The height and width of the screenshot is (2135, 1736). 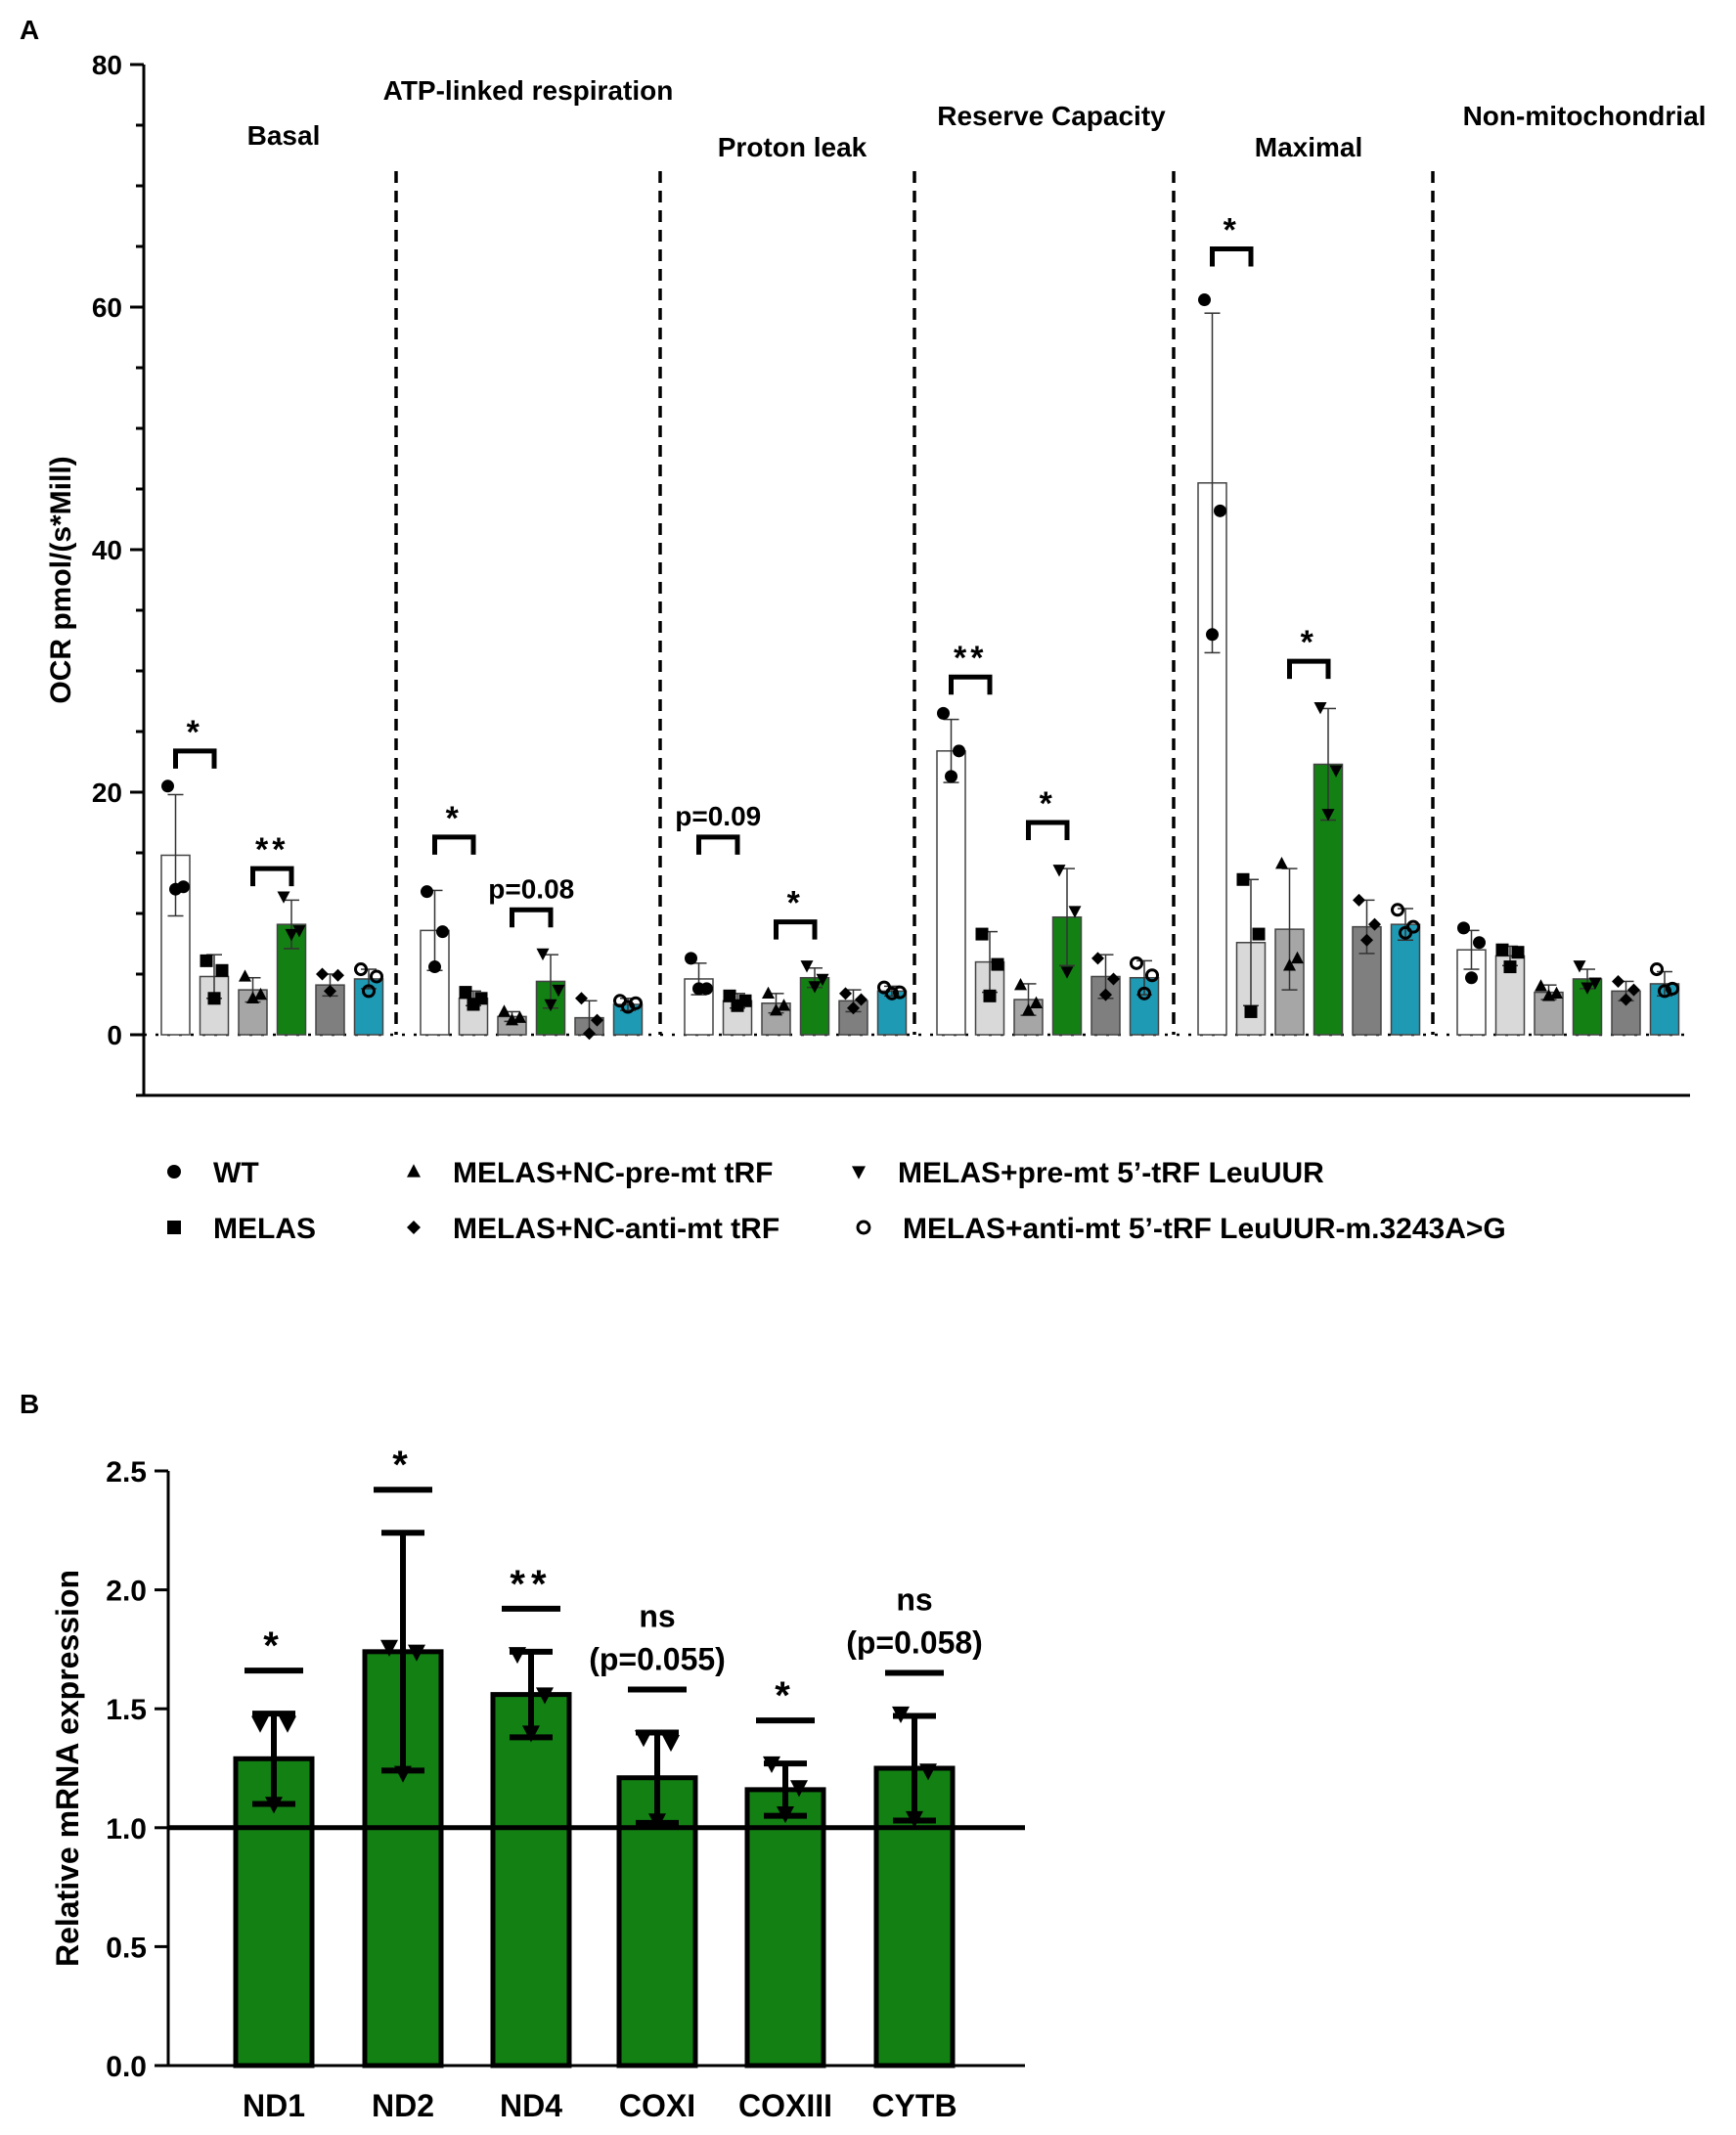 What do you see at coordinates (1204, 1229) in the screenshot?
I see `legend-label-melas-anti-mt-5-trf-leuuur-m-3243a-g: MELAS+anti-mt 5’-tRF LeuUUR-m.3243A>G` at bounding box center [1204, 1229].